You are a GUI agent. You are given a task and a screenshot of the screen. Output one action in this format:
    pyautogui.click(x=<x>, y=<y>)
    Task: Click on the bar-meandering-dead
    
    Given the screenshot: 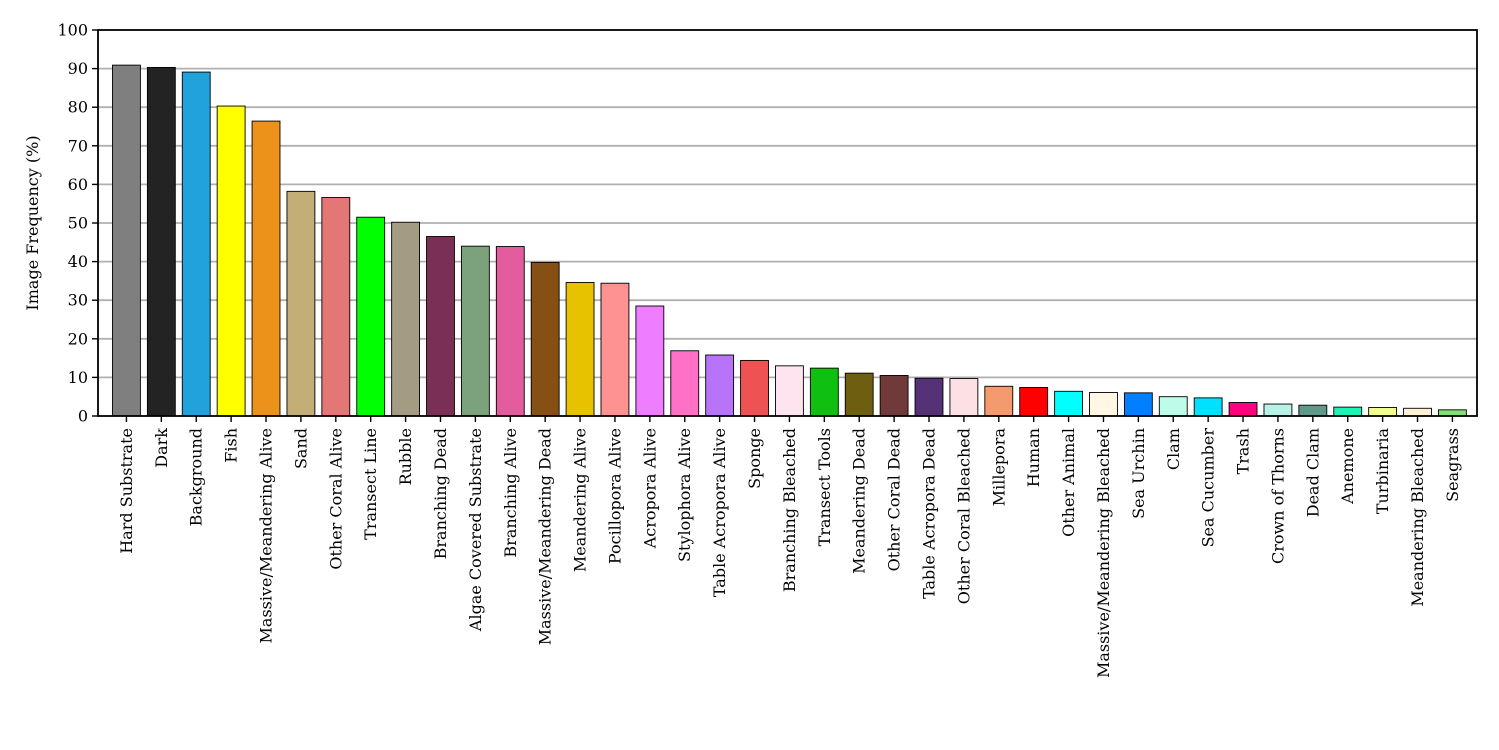 What is the action you would take?
    pyautogui.click(x=859, y=394)
    